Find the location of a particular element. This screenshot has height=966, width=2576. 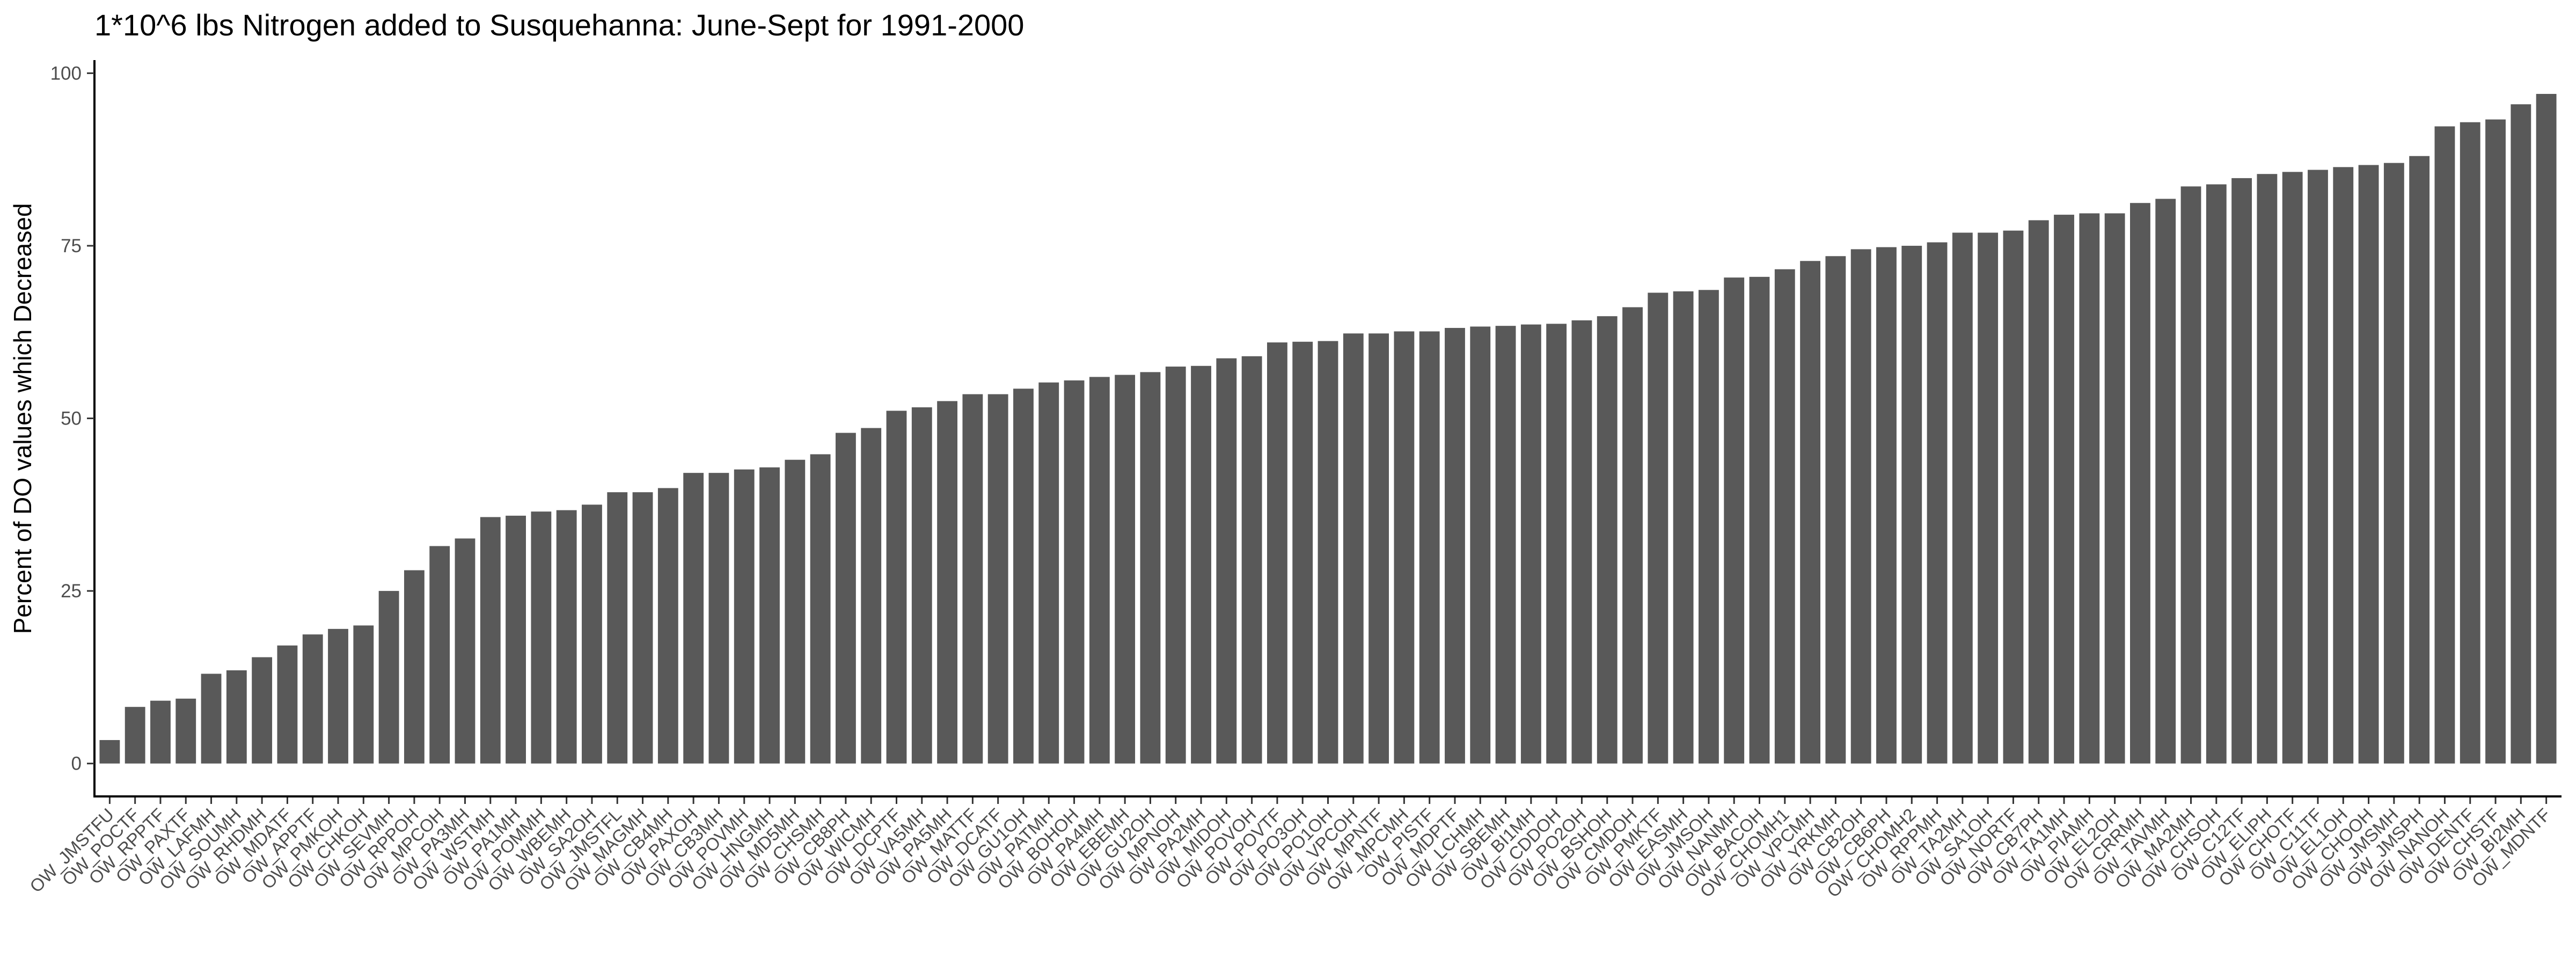

bar-OW_MAGMH is located at coordinates (642, 628).